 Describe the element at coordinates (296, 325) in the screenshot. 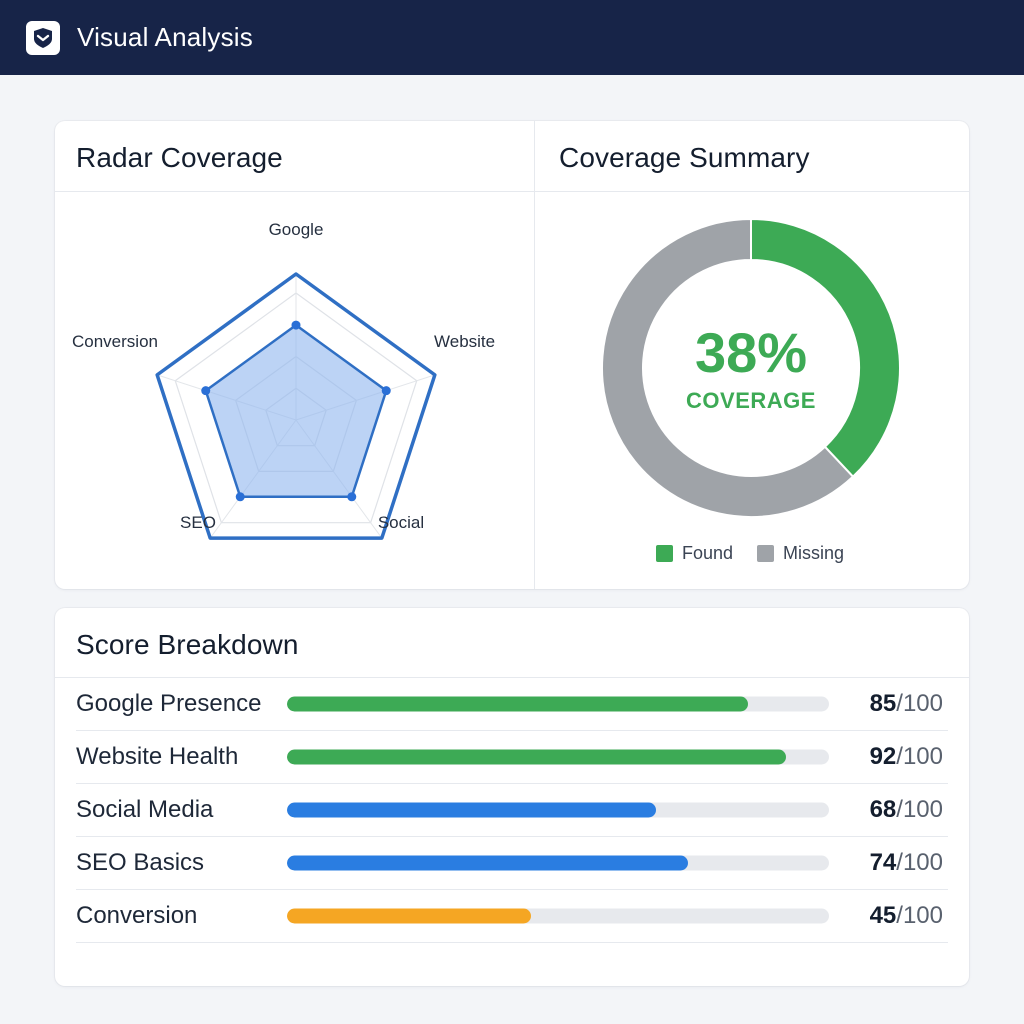

I see `radar-point-google` at that location.